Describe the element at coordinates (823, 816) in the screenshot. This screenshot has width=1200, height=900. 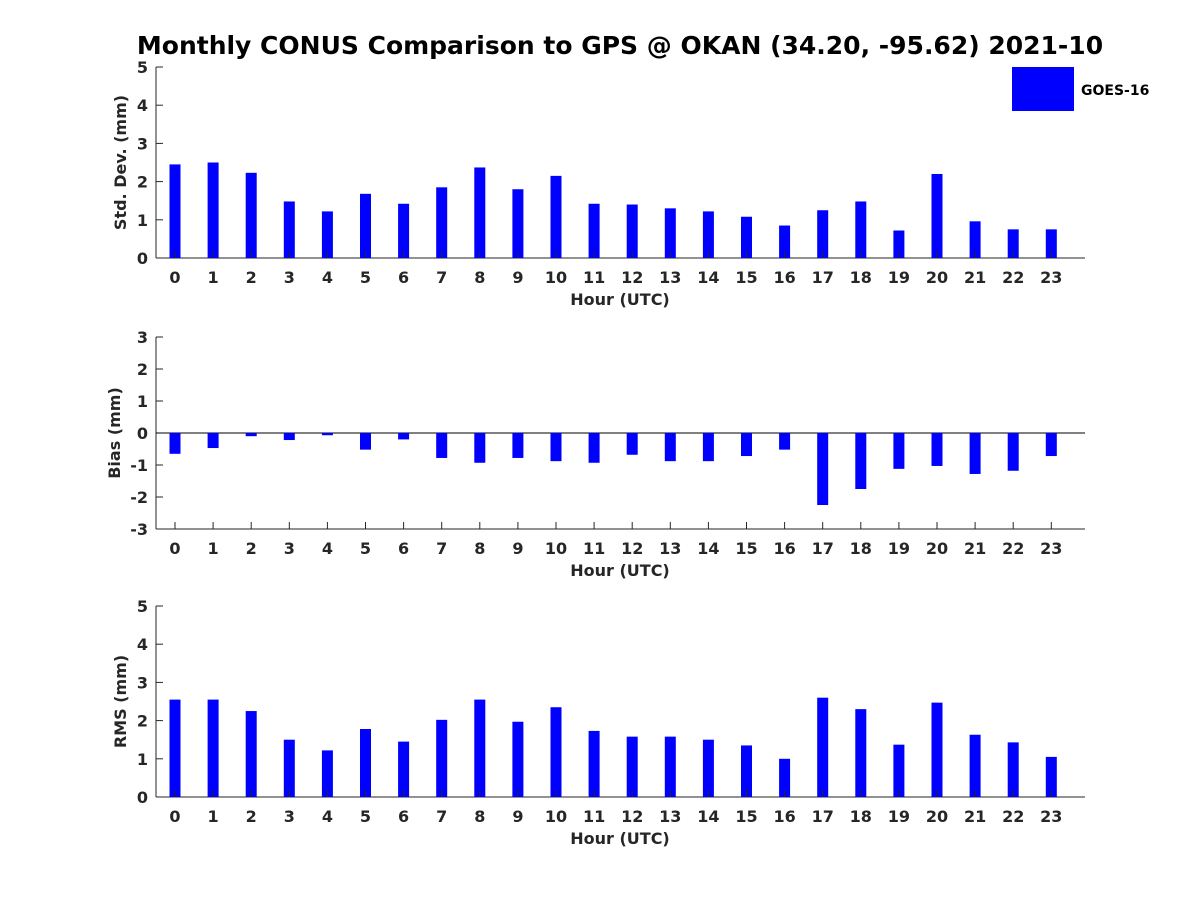
I see `rms-x-tick-label: 17` at that location.